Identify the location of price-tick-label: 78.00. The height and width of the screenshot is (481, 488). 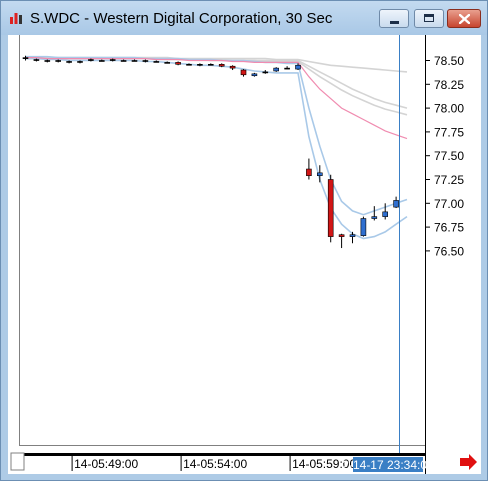
(449, 109).